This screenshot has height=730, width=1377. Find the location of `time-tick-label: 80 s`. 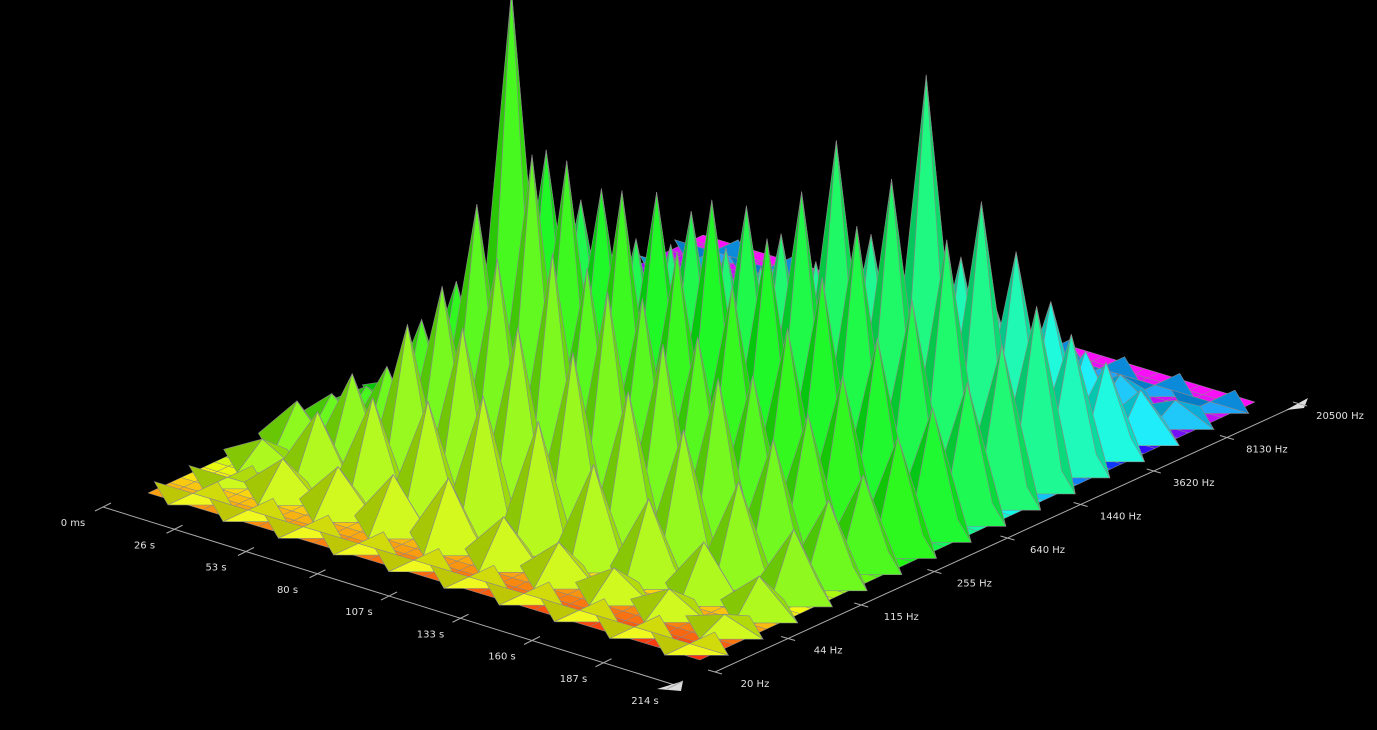

time-tick-label: 80 s is located at coordinates (287, 590).